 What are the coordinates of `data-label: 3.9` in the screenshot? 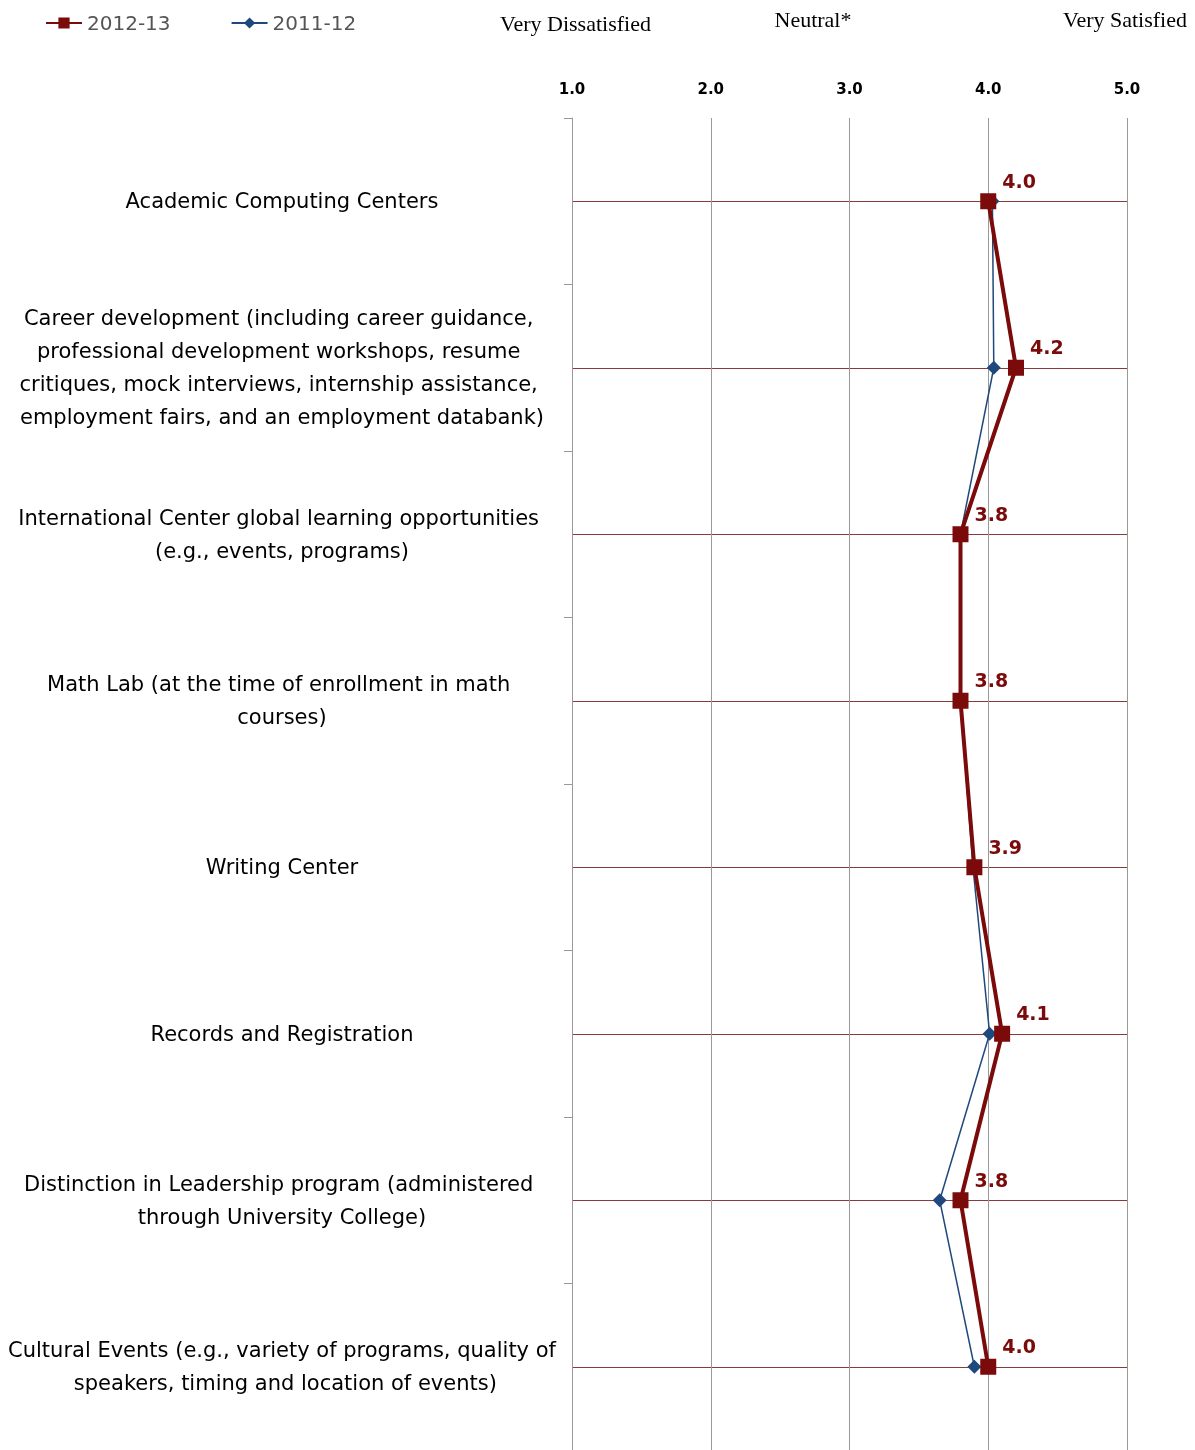 It's located at (1005, 846).